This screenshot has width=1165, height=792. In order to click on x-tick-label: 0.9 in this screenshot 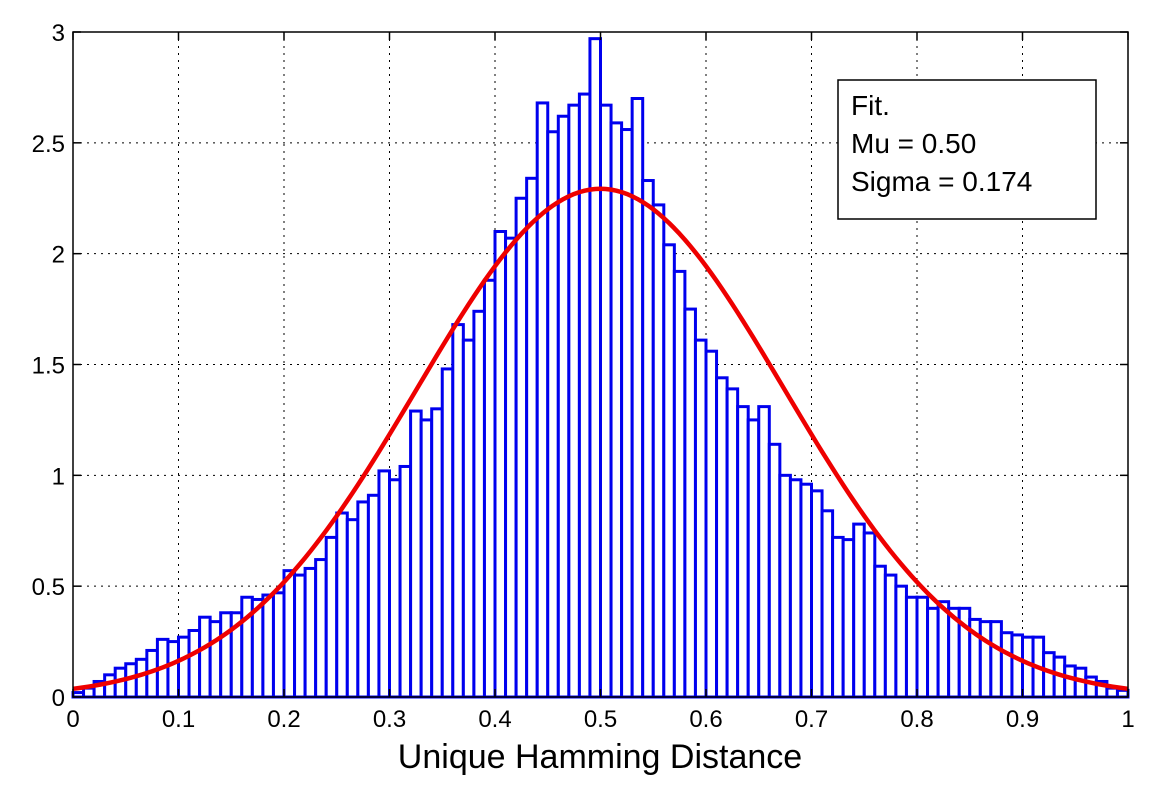, I will do `click(1022, 719)`.